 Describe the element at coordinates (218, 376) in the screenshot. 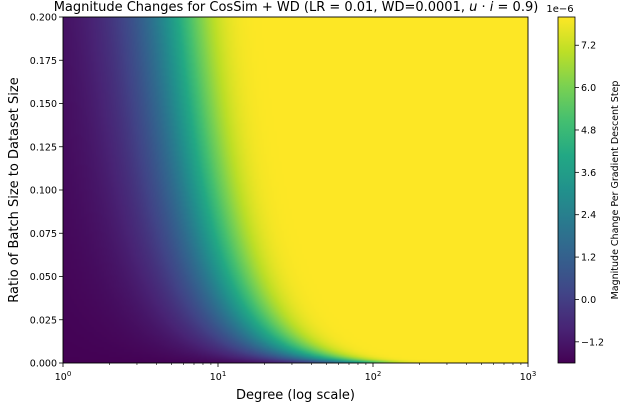

I see `x-tick-label: 10¹` at that location.